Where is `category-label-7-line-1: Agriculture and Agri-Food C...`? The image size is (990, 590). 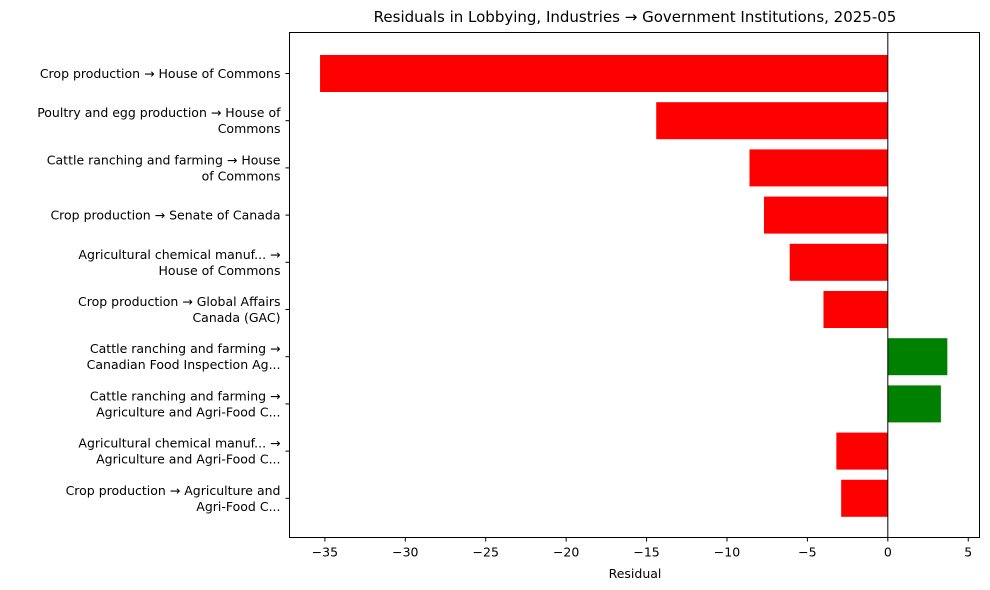
category-label-7-line-1: Agriculture and Agri-Food C... is located at coordinates (188, 411).